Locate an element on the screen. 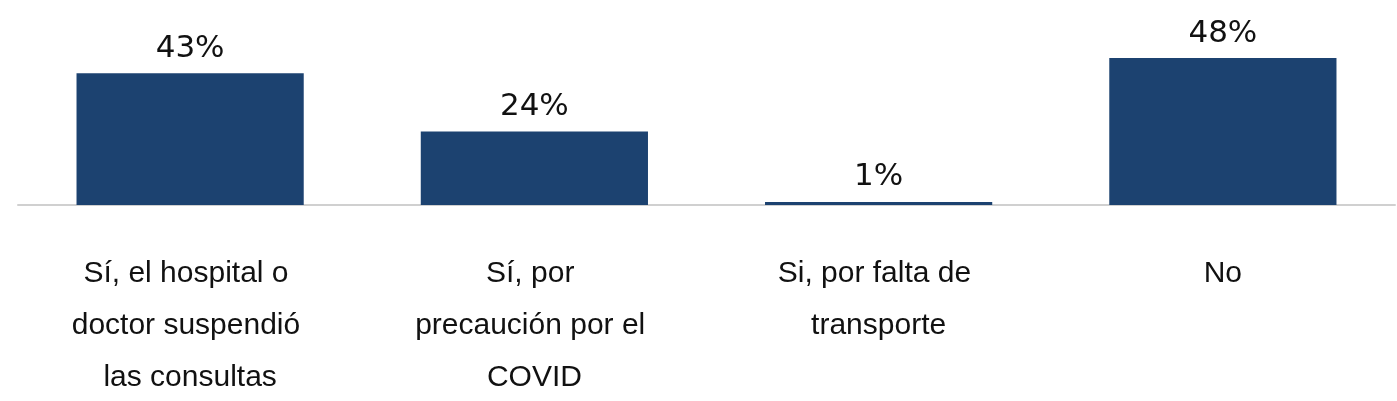 The image size is (1397, 401). x-tick-label: Si, por falta de transporte is located at coordinates (878, 297).